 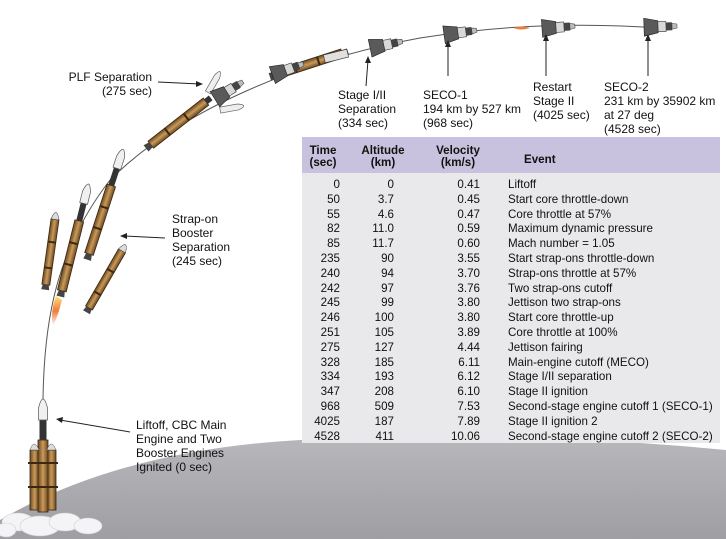 I want to click on cell-velocity: 4.44, so click(x=468, y=347).